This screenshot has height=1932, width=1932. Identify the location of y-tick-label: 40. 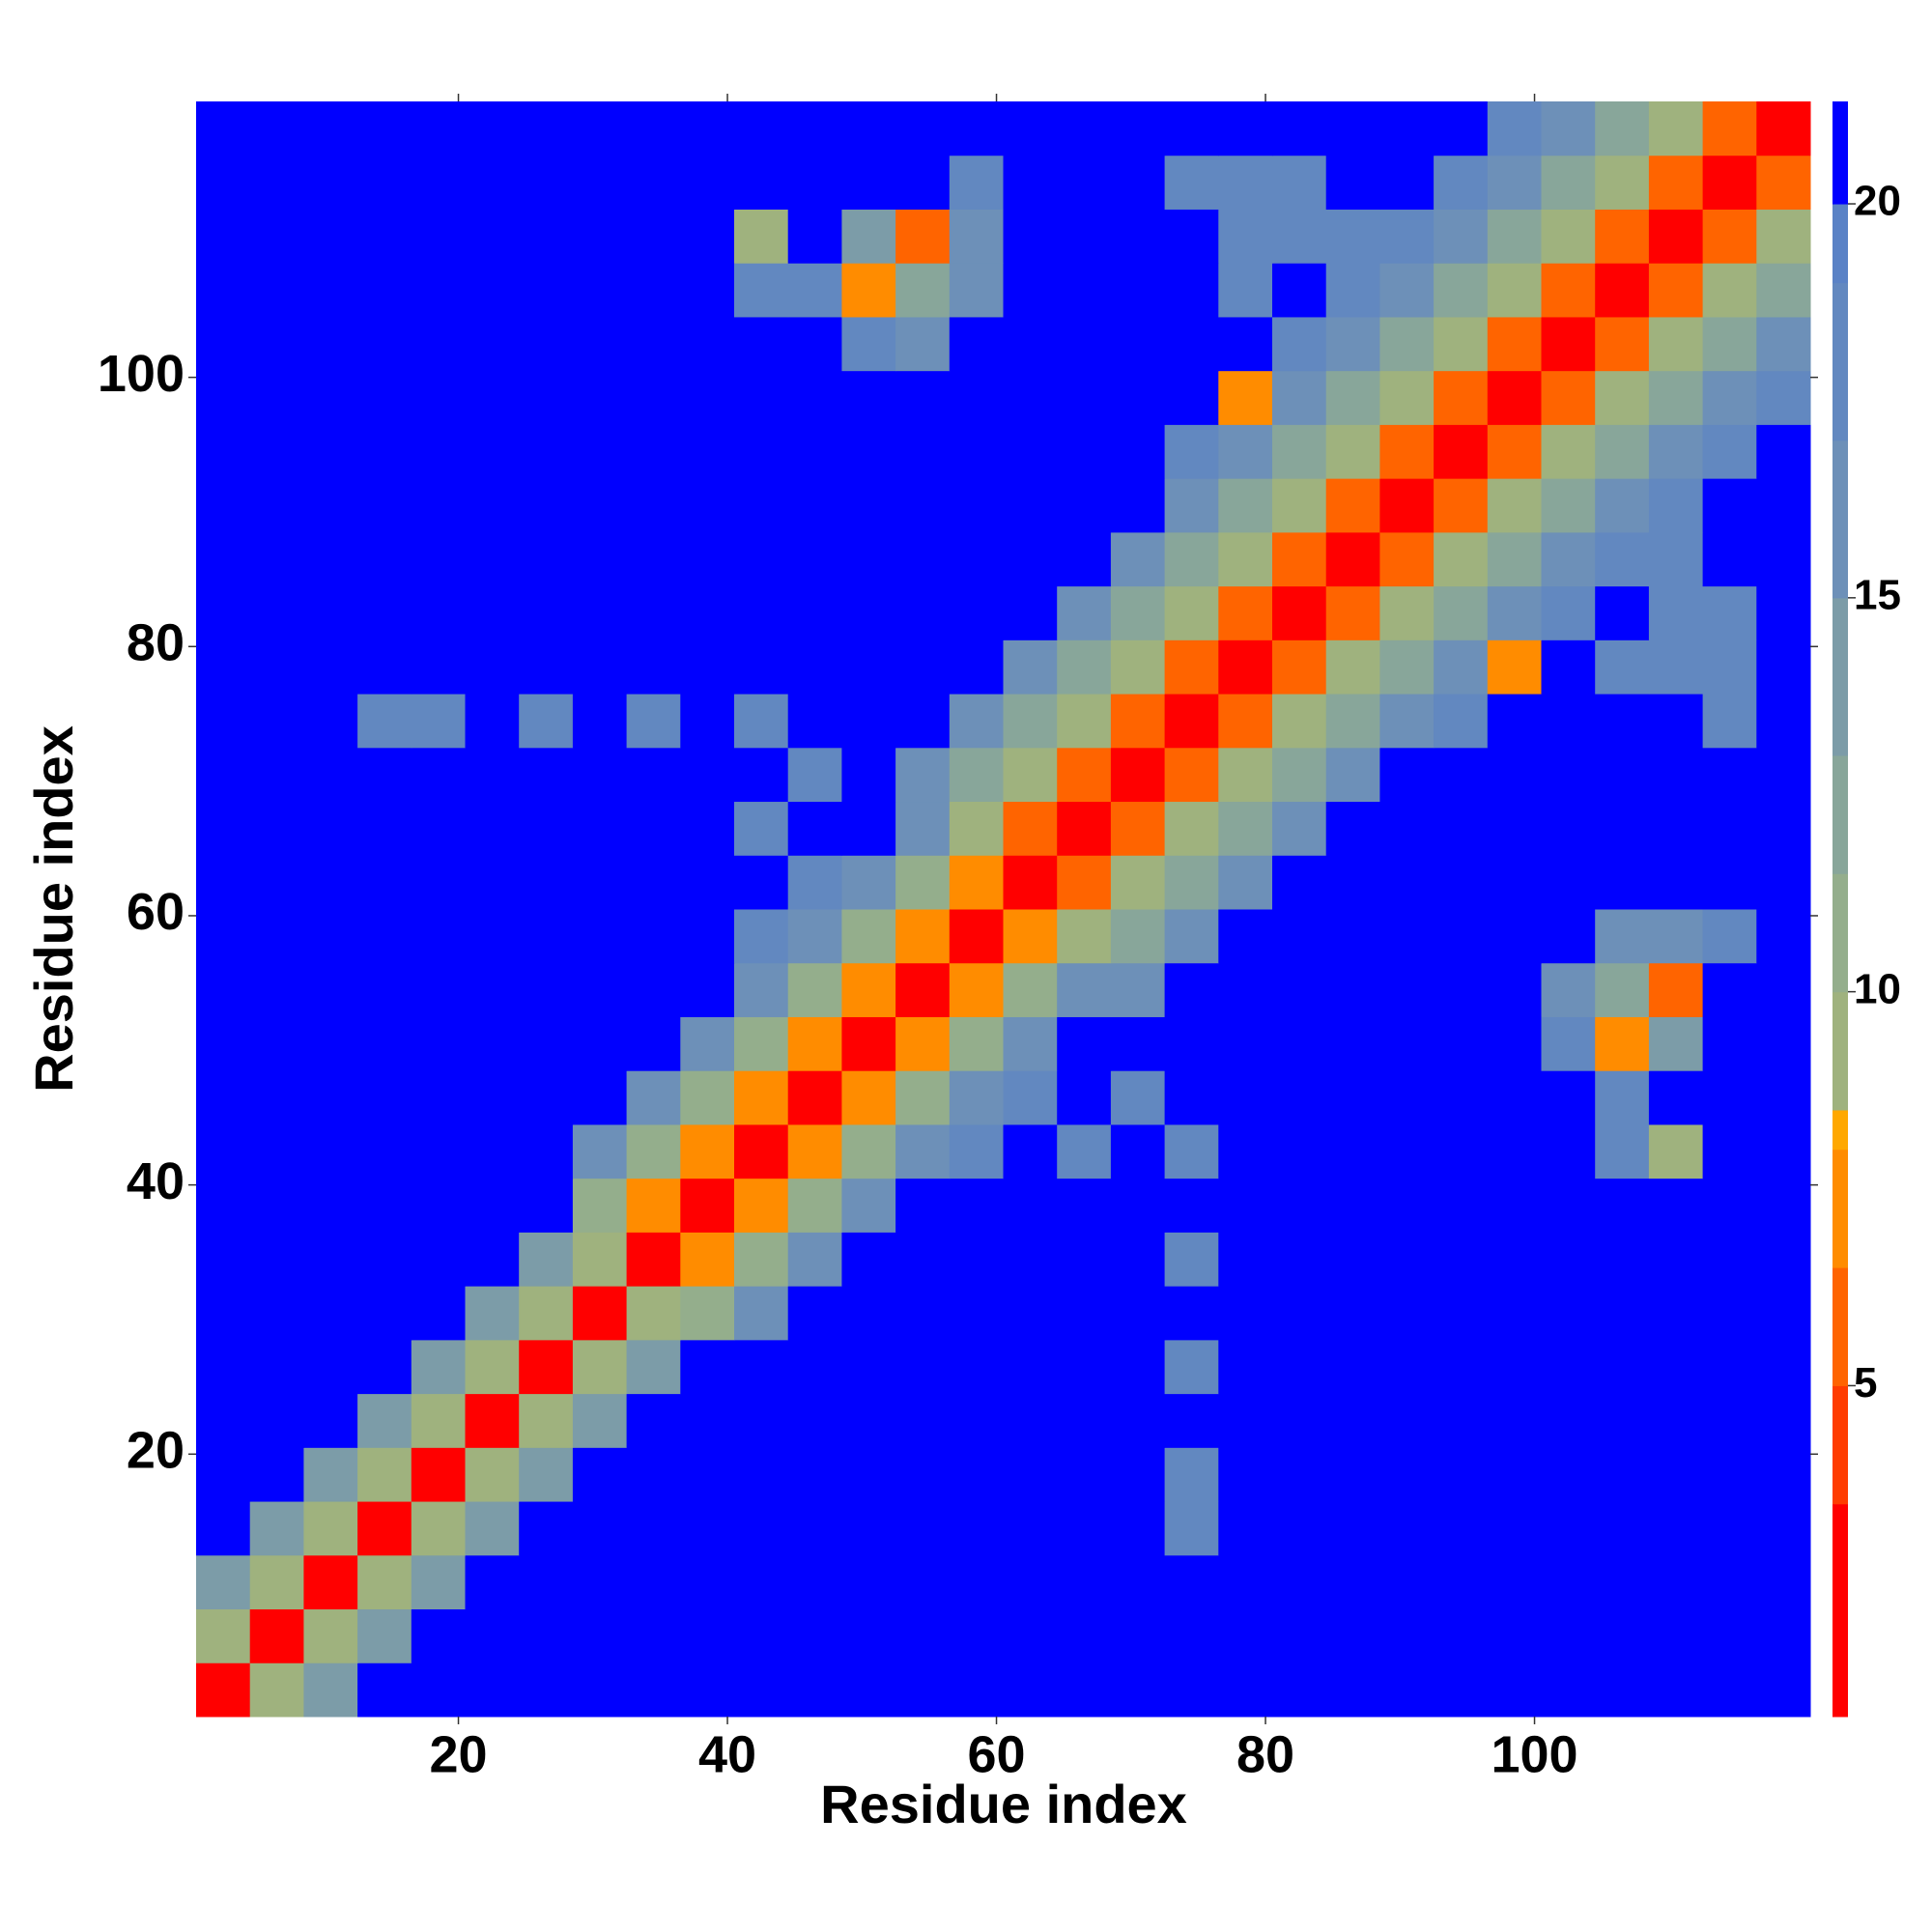
(156, 1181).